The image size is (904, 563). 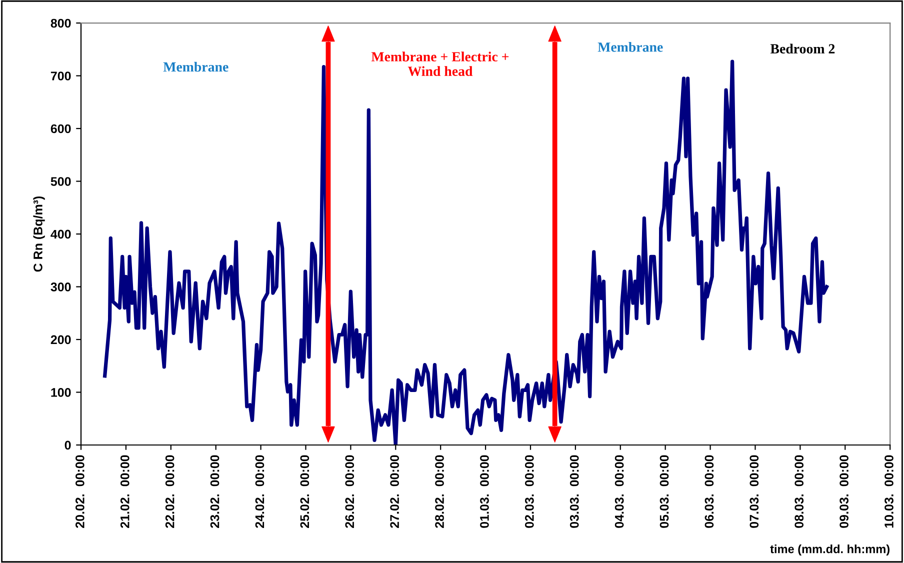 What do you see at coordinates (802, 49) in the screenshot?
I see `annotation: Bedroom 2` at bounding box center [802, 49].